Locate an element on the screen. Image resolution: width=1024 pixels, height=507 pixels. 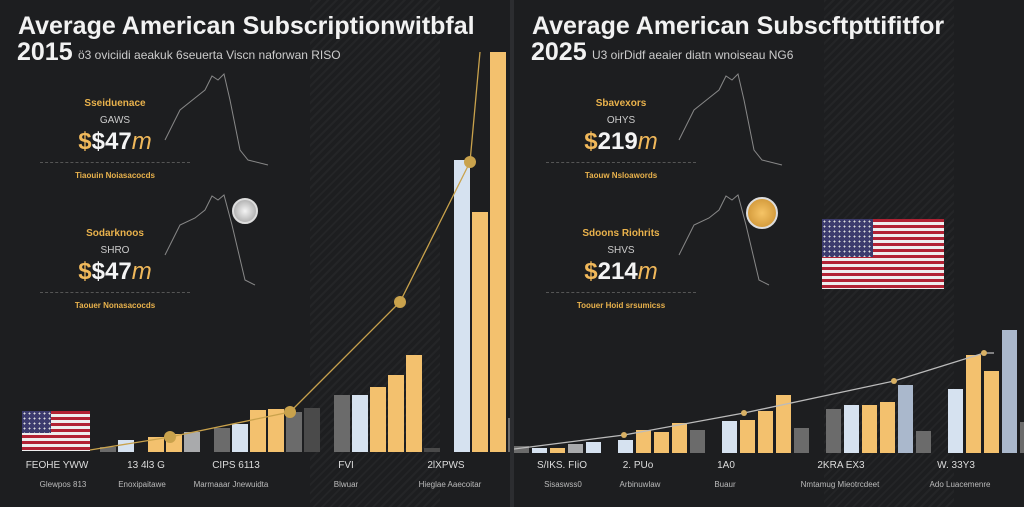
stat-label: Sbavexors is located at coordinates (621, 103).